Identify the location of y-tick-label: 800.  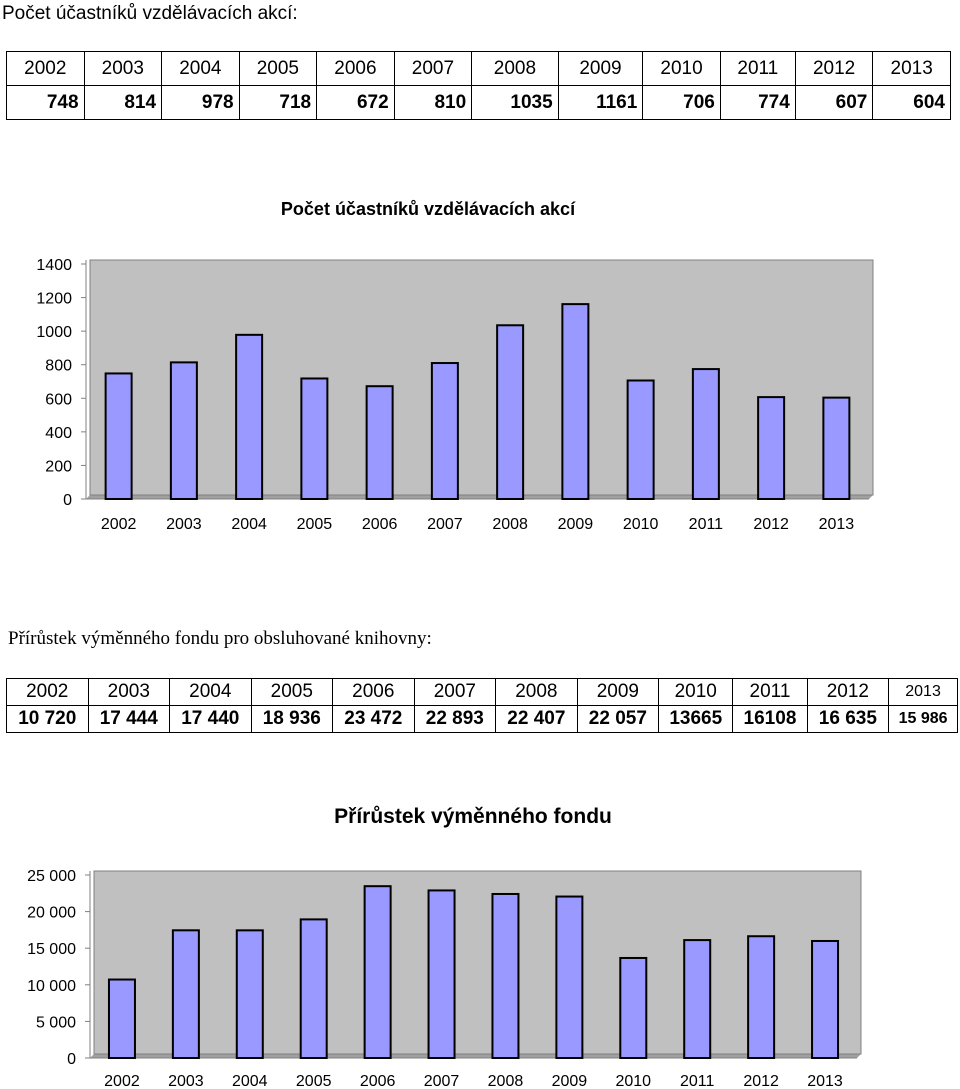
(58, 366).